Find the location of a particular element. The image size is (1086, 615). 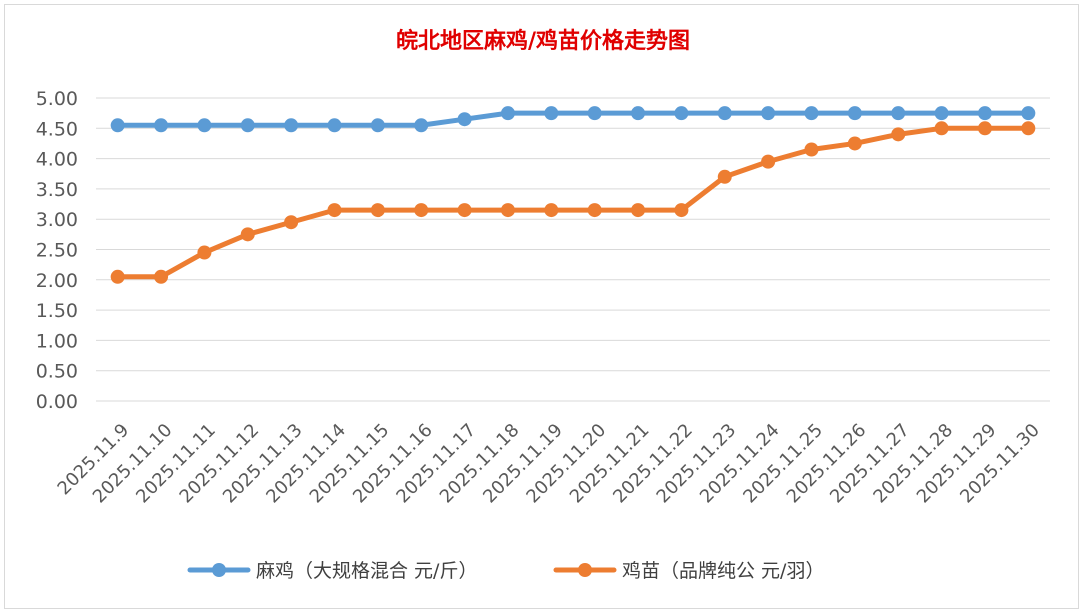

y-tick-label: 0.50 is located at coordinates (57, 372).